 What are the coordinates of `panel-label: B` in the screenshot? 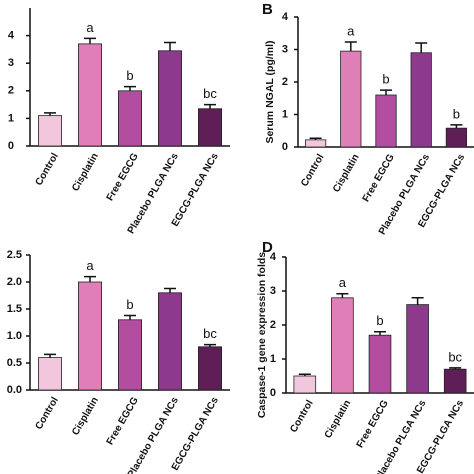 It's located at (267, 9).